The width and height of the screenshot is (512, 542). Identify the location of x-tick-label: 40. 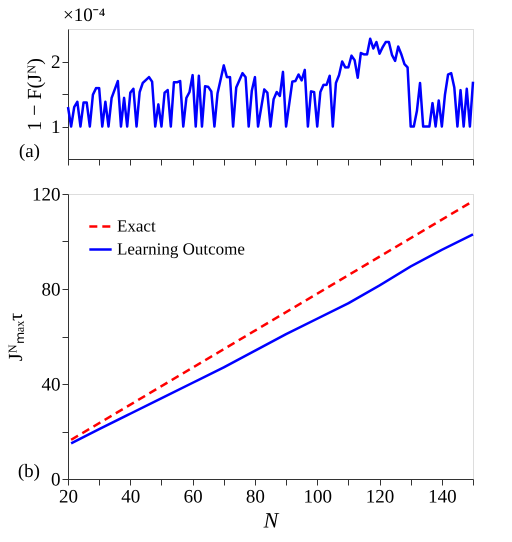
(130, 497).